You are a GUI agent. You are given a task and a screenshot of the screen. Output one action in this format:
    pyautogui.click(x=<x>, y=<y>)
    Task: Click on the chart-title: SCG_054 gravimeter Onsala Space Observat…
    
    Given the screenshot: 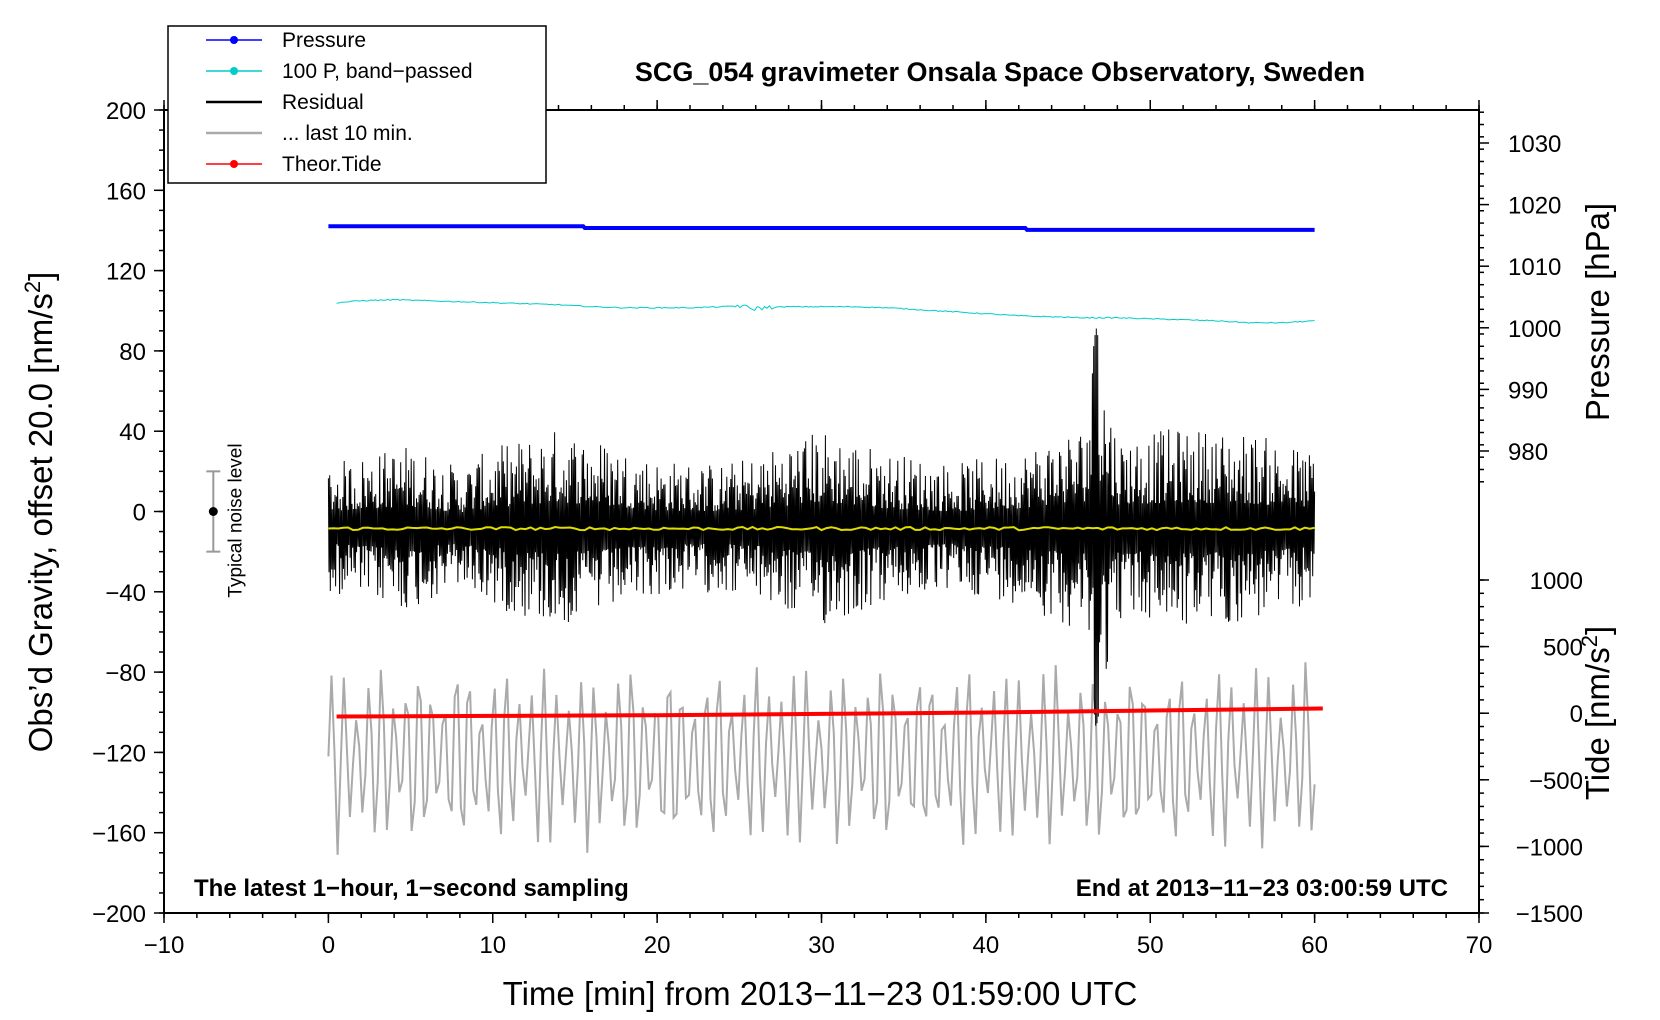 What is the action you would take?
    pyautogui.click(x=1000, y=72)
    